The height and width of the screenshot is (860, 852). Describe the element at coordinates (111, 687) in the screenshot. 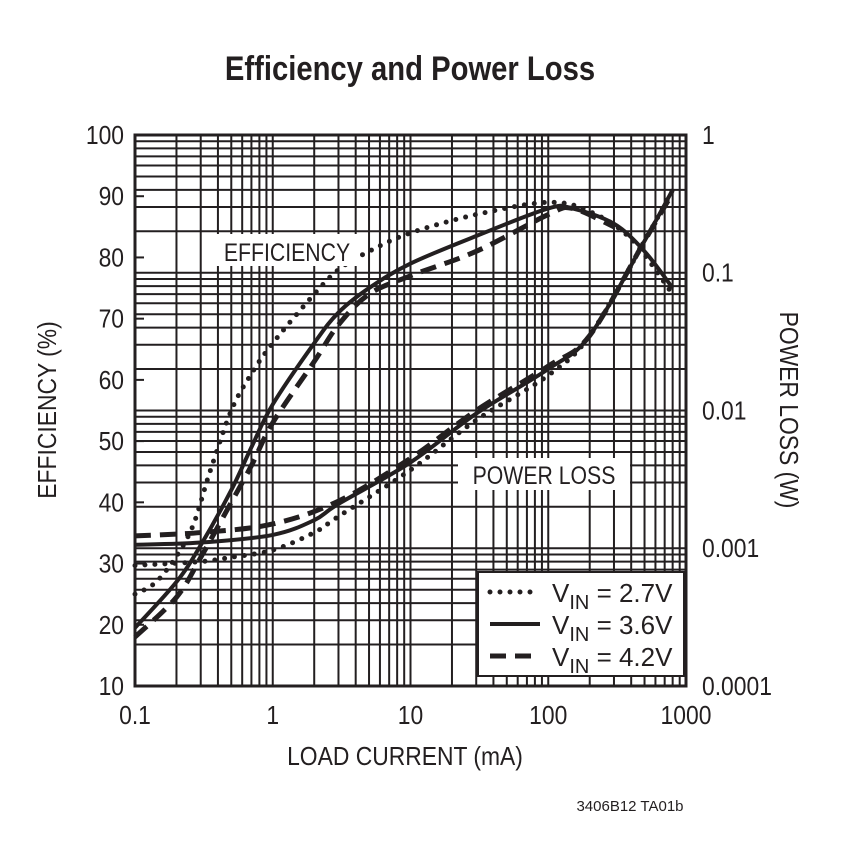

I see `y-tick-label: 10` at that location.